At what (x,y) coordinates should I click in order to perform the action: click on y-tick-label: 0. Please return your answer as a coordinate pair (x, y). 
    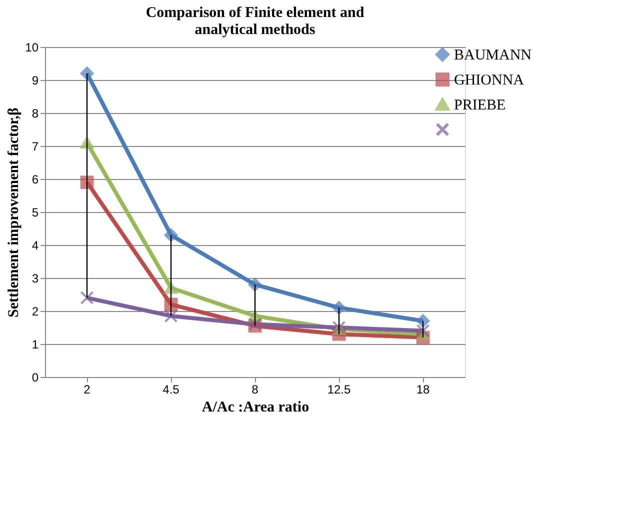
    Looking at the image, I should click on (35, 377).